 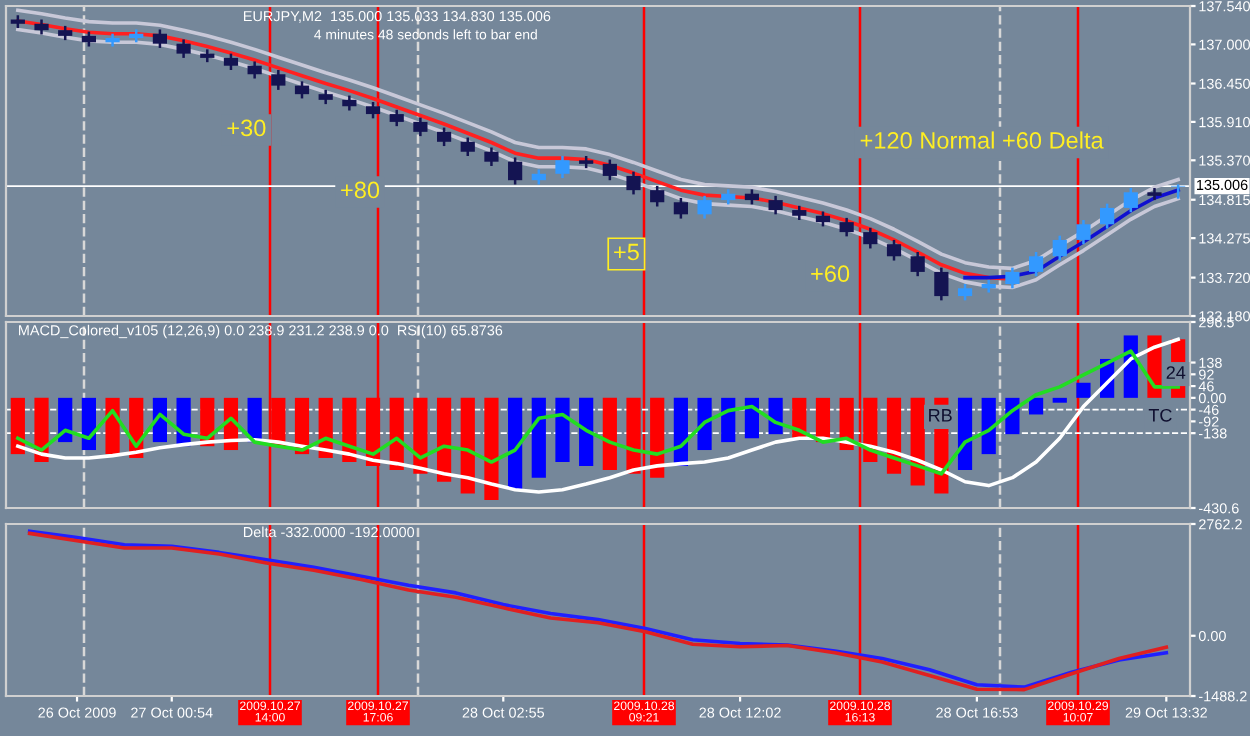 What do you see at coordinates (940, 415) in the screenshot?
I see `annotation: RB` at bounding box center [940, 415].